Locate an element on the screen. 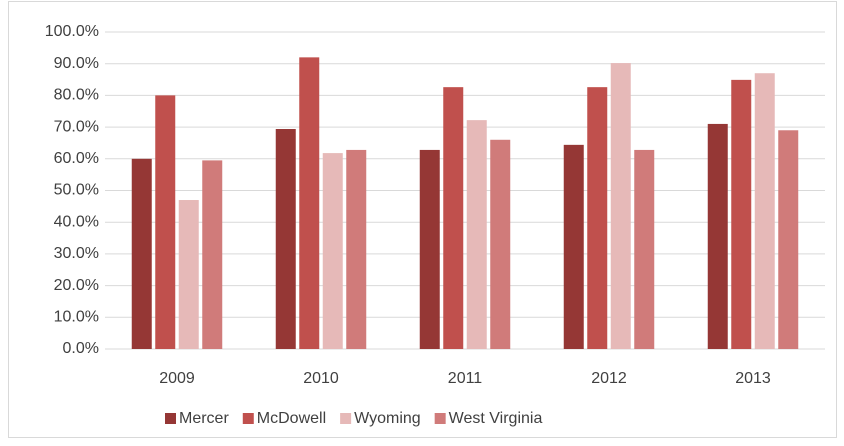 The image size is (844, 446). legend-label: McDowell is located at coordinates (291, 418).